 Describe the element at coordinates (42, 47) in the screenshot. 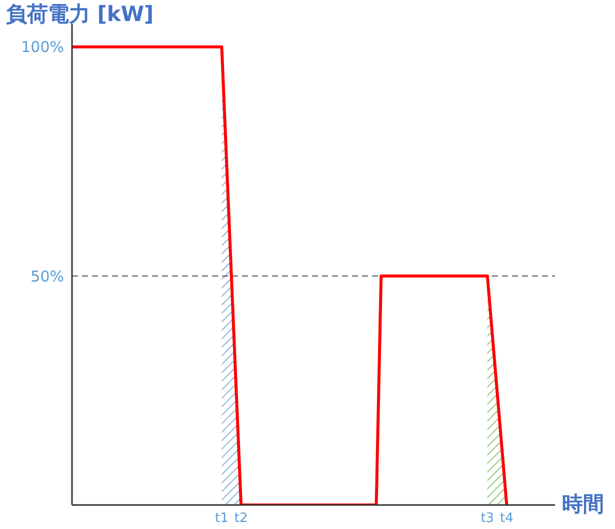

I see `y-tick-label: 100%` at that location.